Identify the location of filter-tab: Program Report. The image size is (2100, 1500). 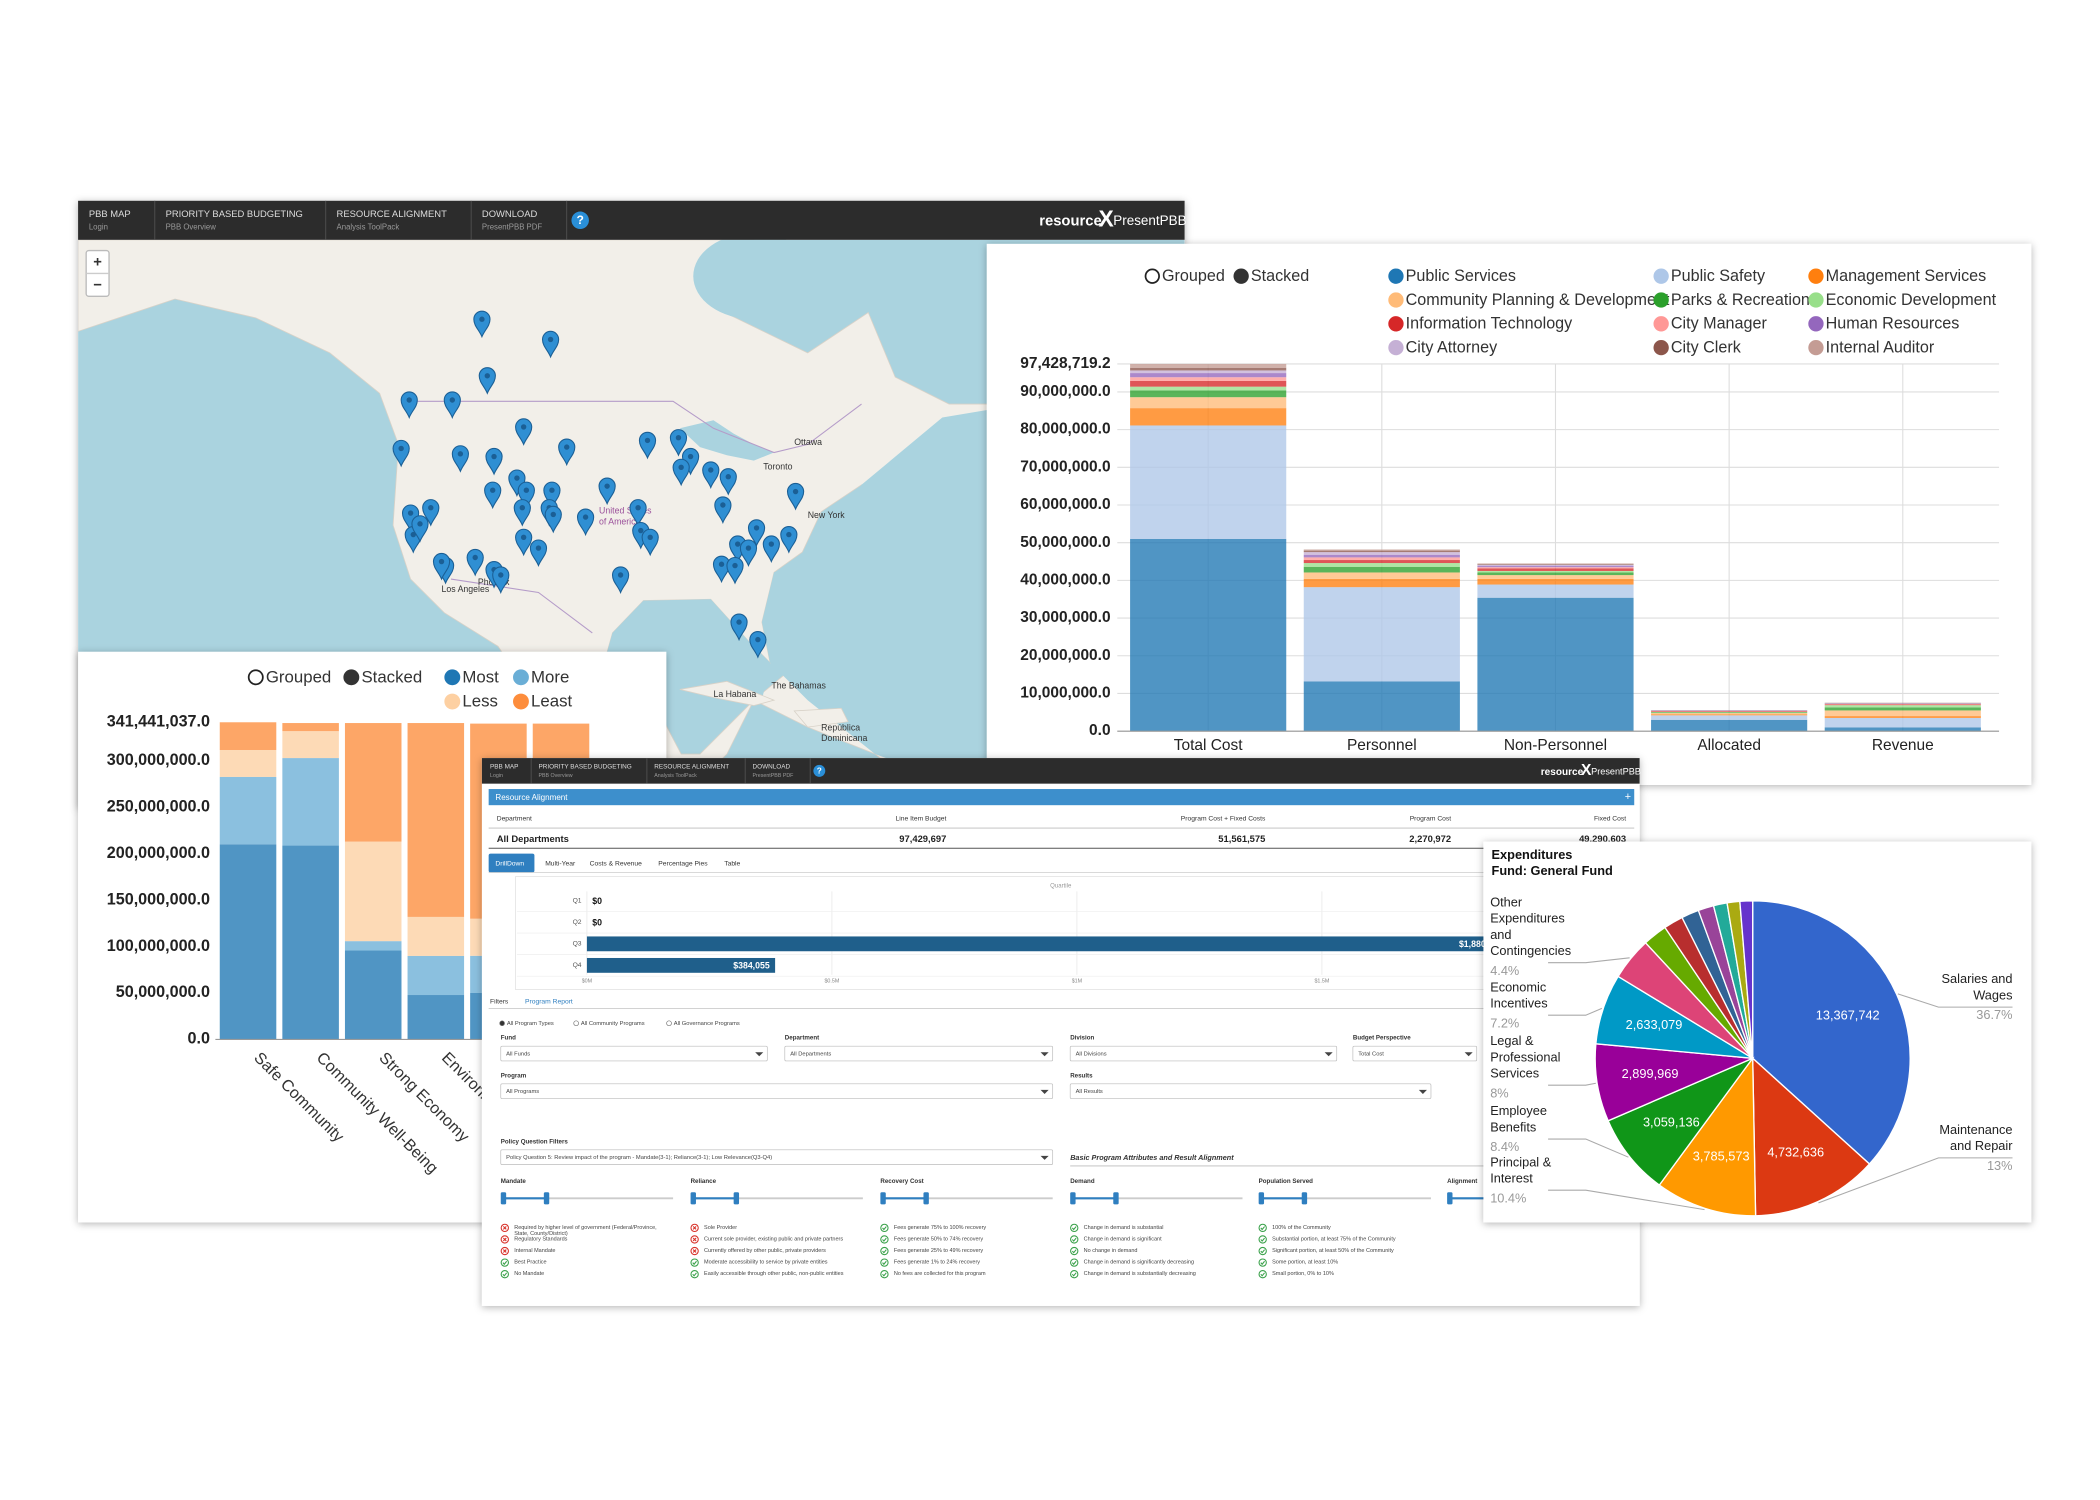
(549, 1002).